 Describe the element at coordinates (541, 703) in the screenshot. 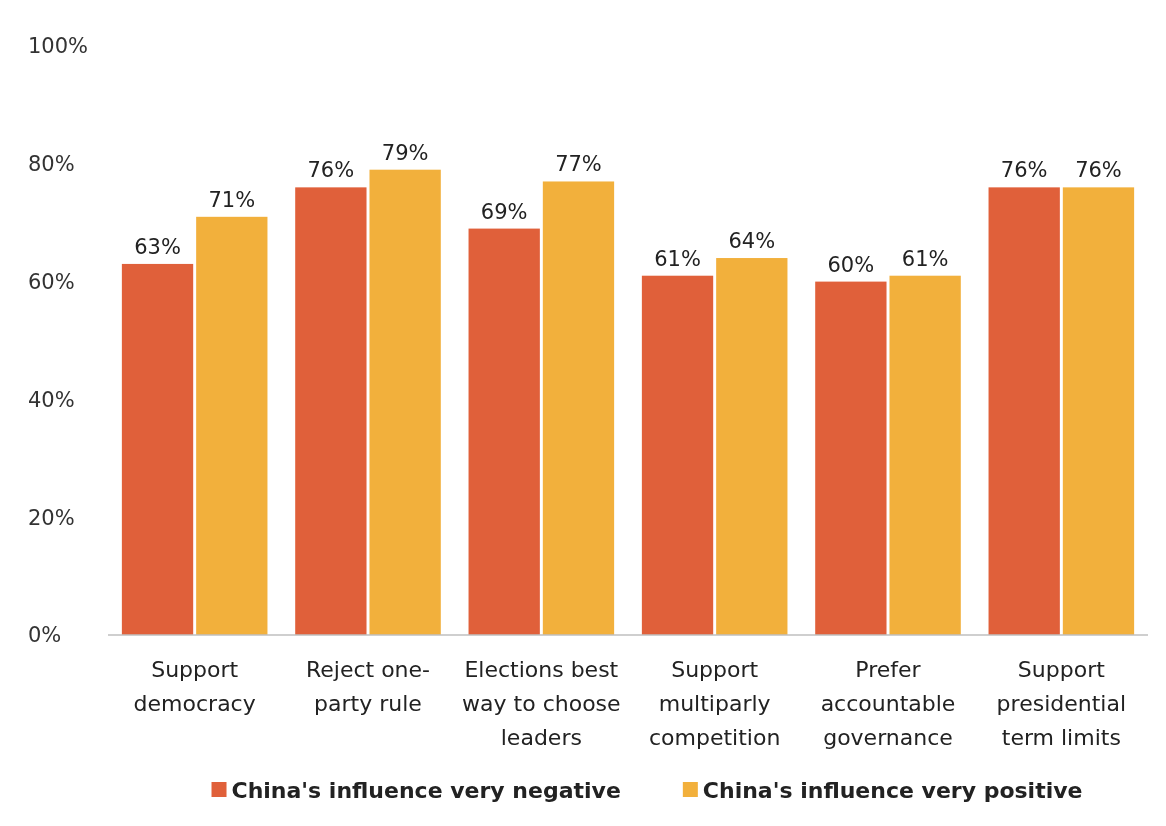

I see `x-tick-label: Elections best way to choose leaders` at that location.